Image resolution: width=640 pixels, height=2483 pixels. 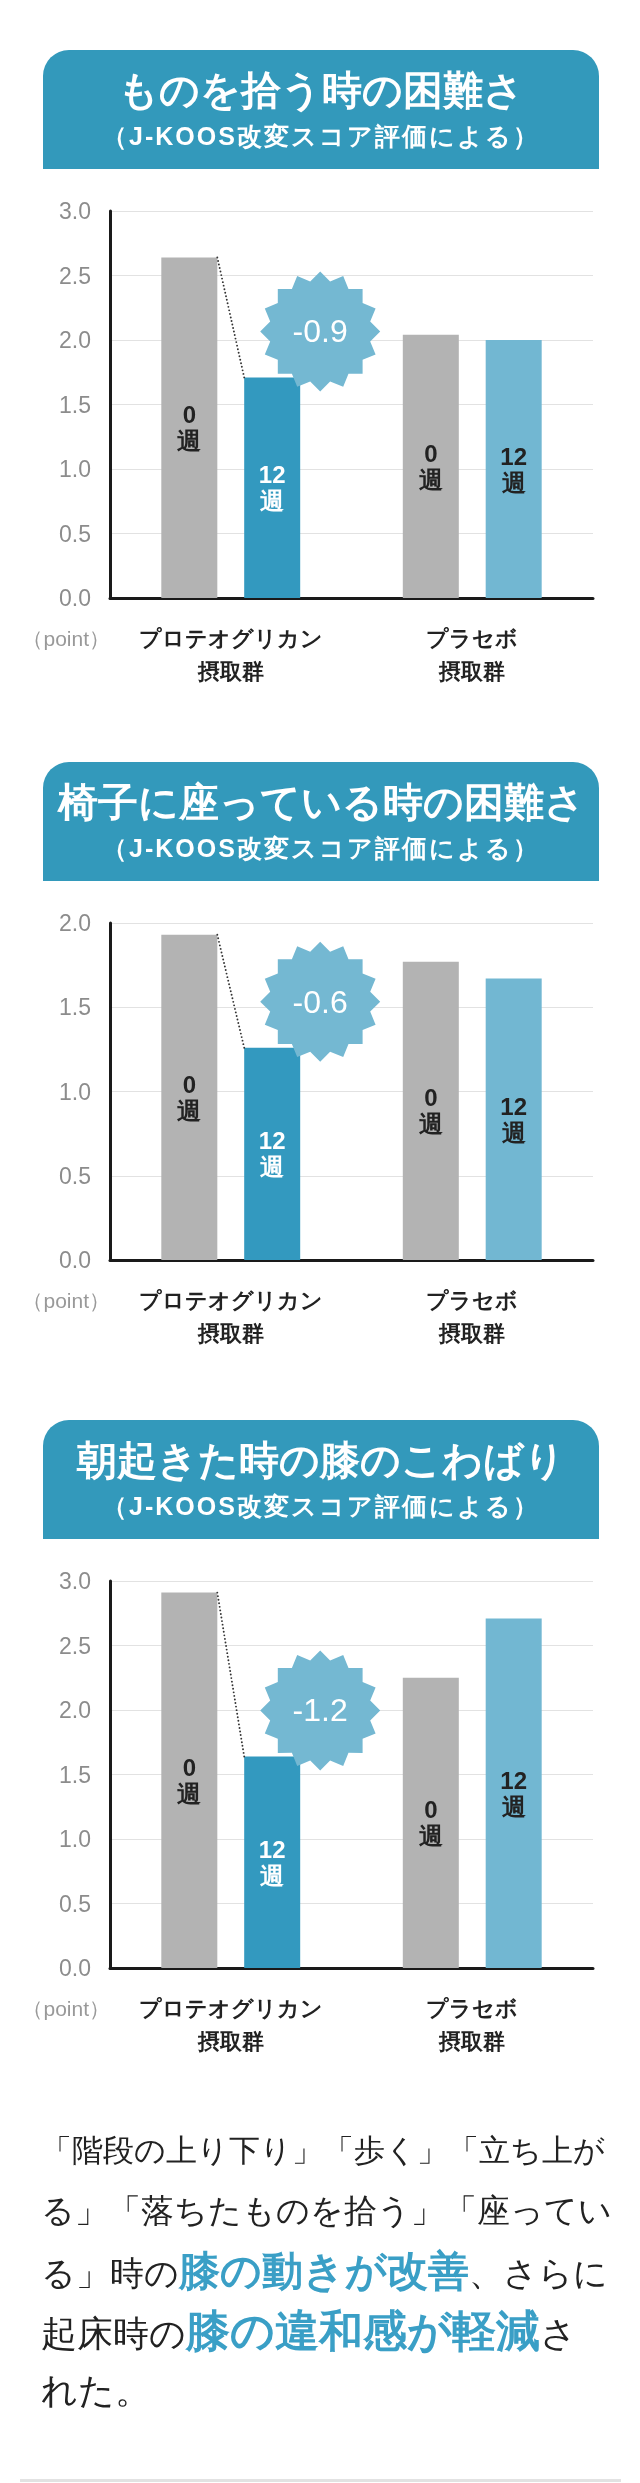 I want to click on annotation: -0.6, so click(x=320, y=1001).